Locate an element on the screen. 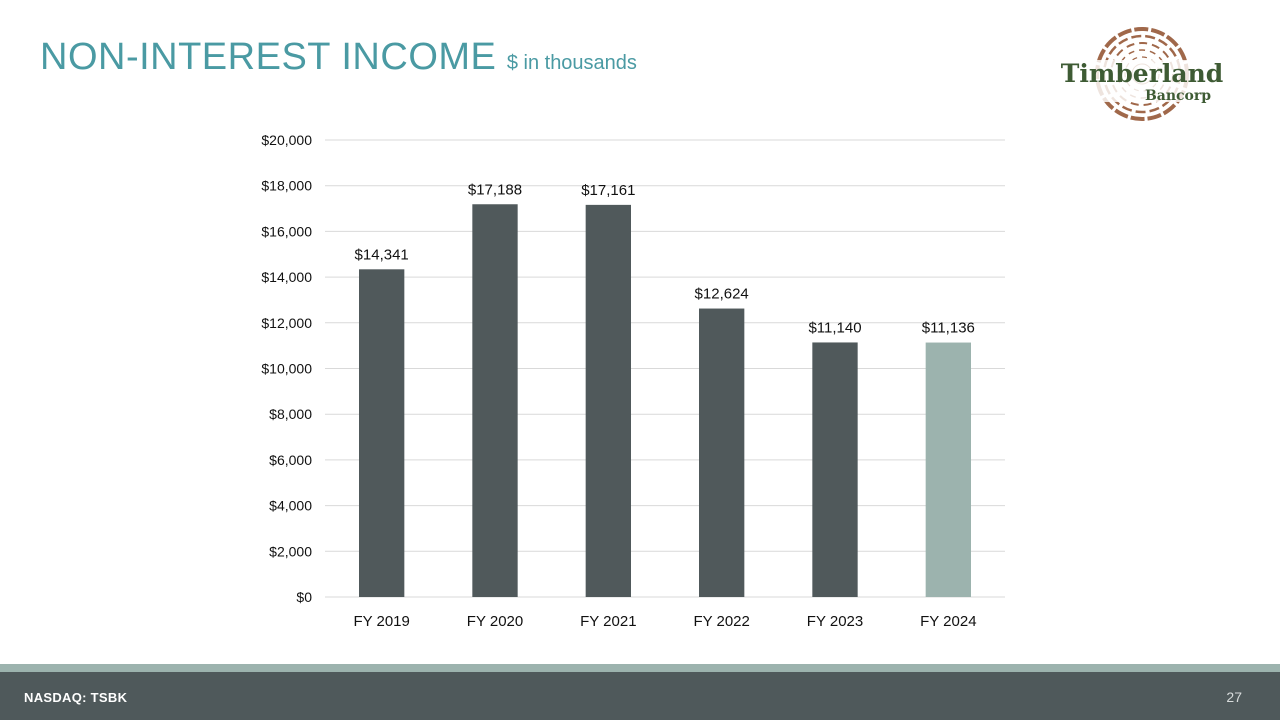 The height and width of the screenshot is (720, 1280). data-label: $11,136 is located at coordinates (948, 328).